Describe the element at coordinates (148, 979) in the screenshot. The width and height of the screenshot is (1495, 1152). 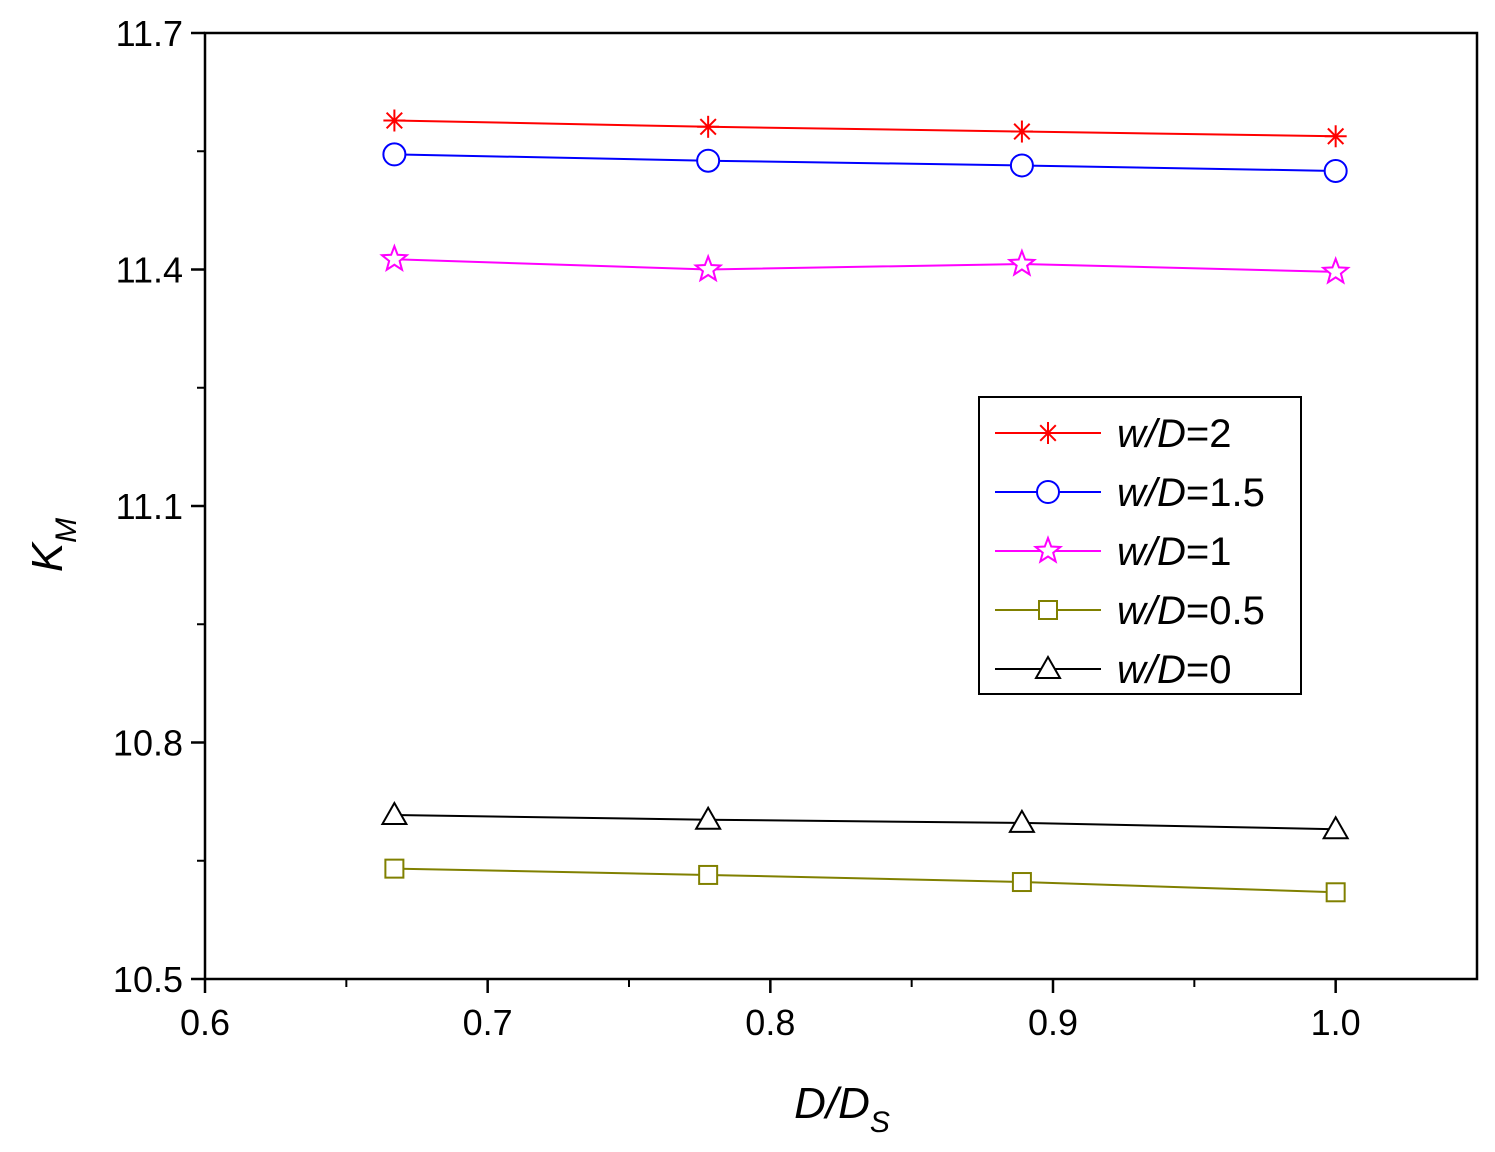
I see `y-tick-label: 10.5` at that location.